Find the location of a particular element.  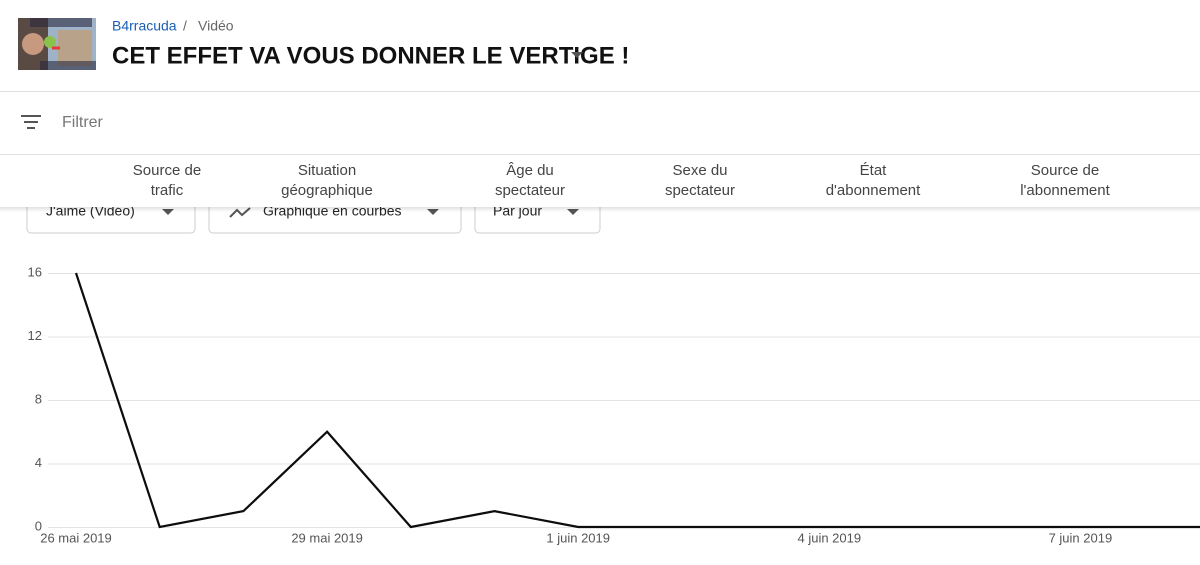

tab-label: Source de trafic is located at coordinates (167, 180).